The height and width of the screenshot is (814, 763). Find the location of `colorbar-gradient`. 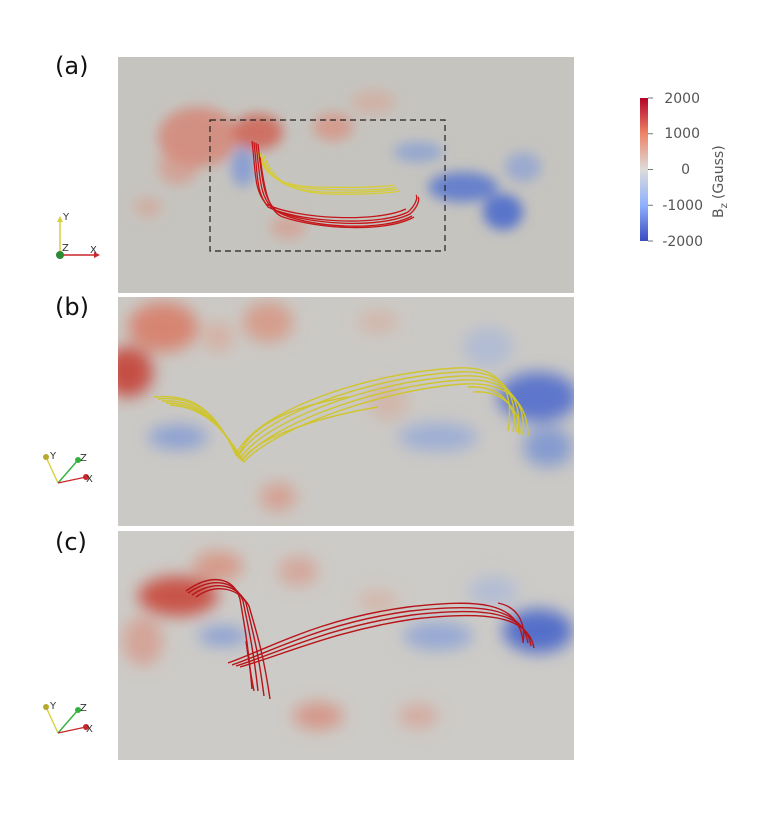

colorbar-gradient is located at coordinates (644, 169).